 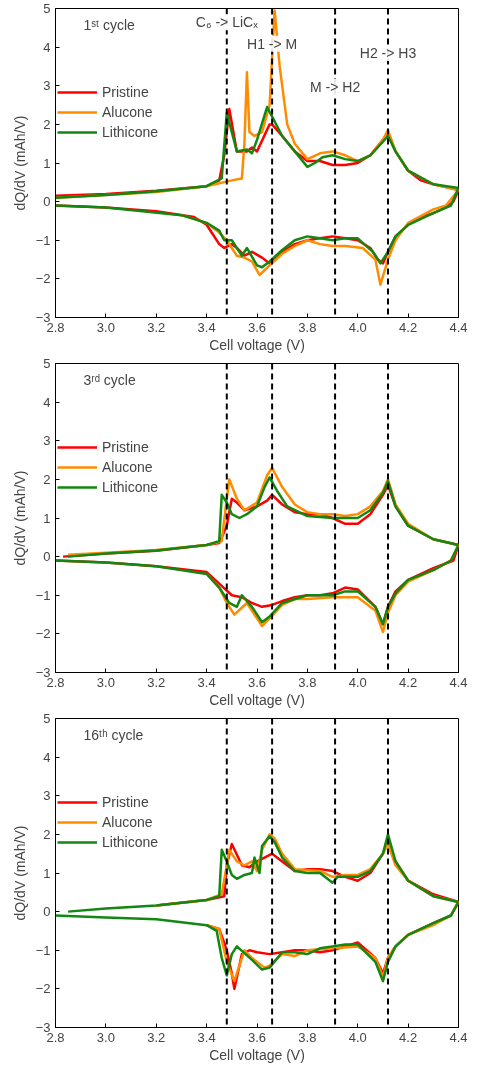 What do you see at coordinates (109, 24) in the screenshot?
I see `annotation: 1ˢᵗ cycle` at bounding box center [109, 24].